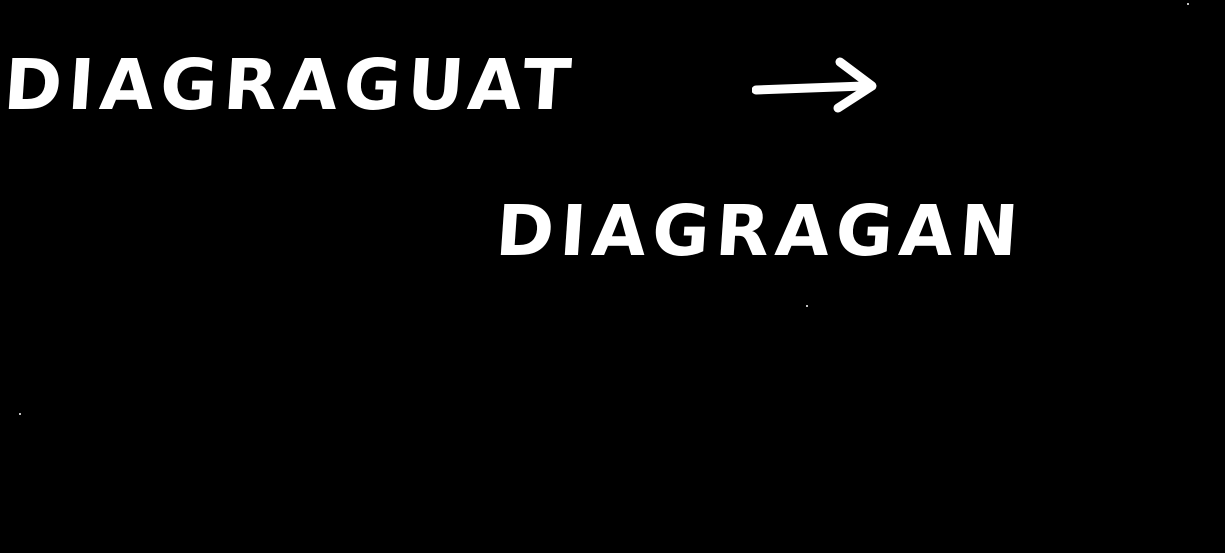 The height and width of the screenshot is (553, 1225). What do you see at coordinates (760, 231) in the screenshot?
I see `handwritten-word-diagragan: DIAGRAGAN` at bounding box center [760, 231].